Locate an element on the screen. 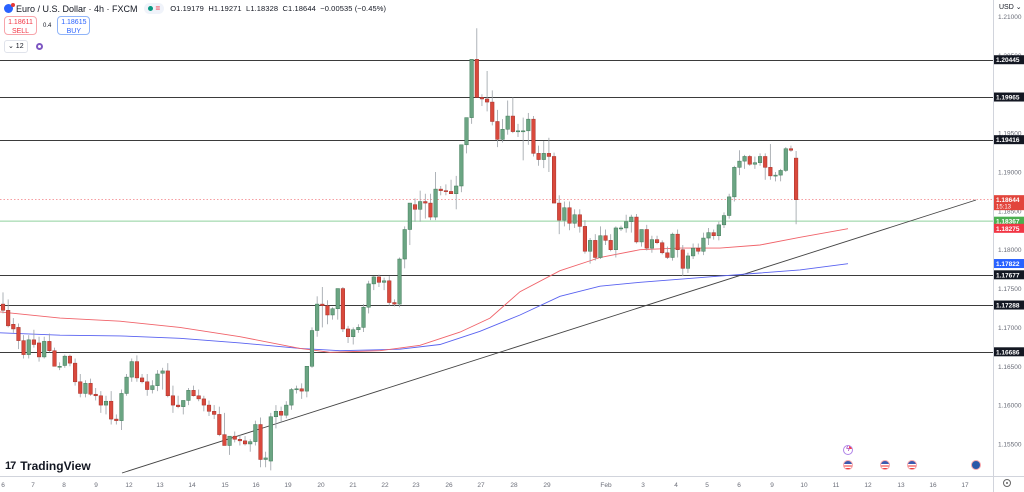 Image resolution: width=1024 pixels, height=492 pixels. time-tick: 5 is located at coordinates (707, 485).